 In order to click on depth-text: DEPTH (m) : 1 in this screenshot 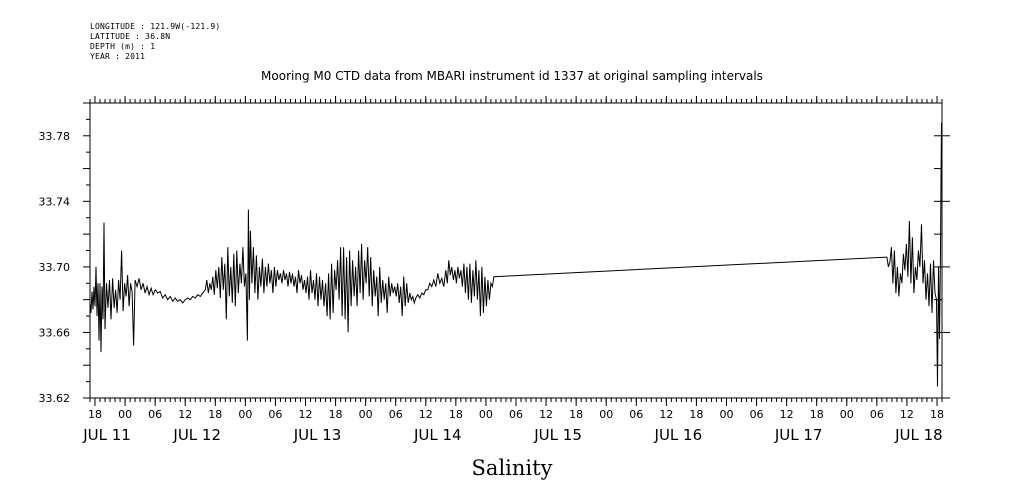, I will do `click(123, 46)`.